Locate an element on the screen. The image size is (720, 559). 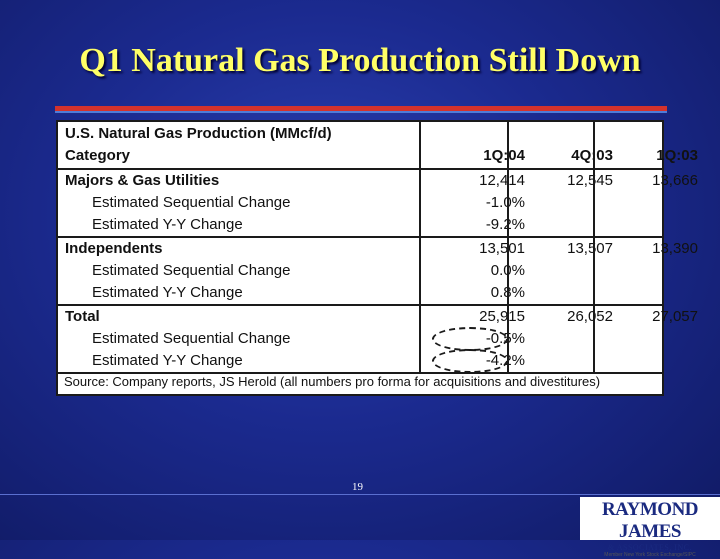
column-header-row: Category 1Q:04 4Q:03 1Q:03 is located at coordinates (378, 156).